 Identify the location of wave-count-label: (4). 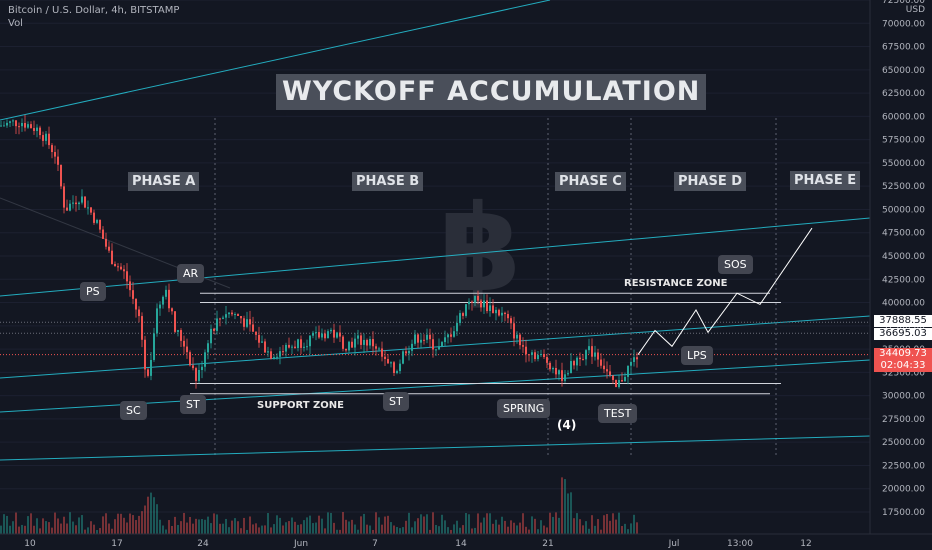
(567, 425).